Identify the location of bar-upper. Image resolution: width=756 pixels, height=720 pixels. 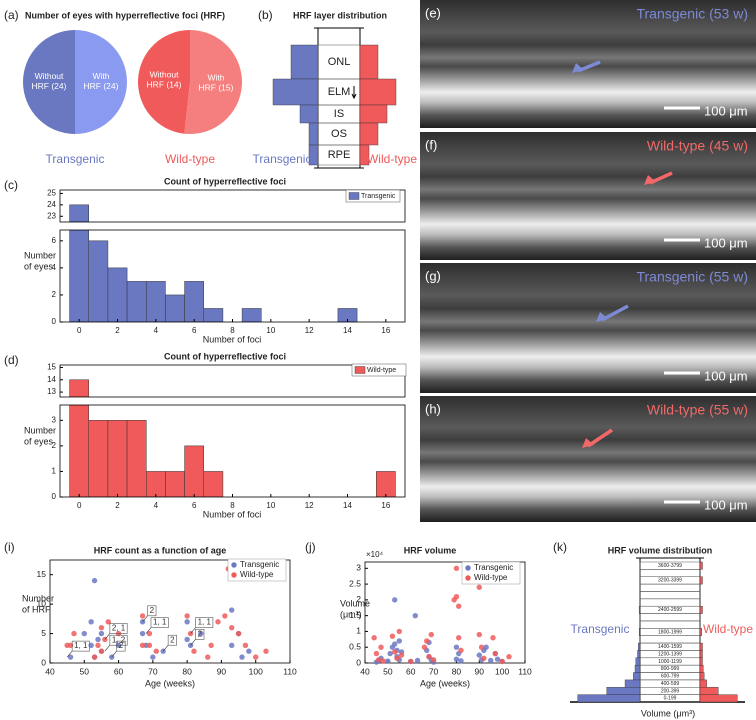
(79, 213).